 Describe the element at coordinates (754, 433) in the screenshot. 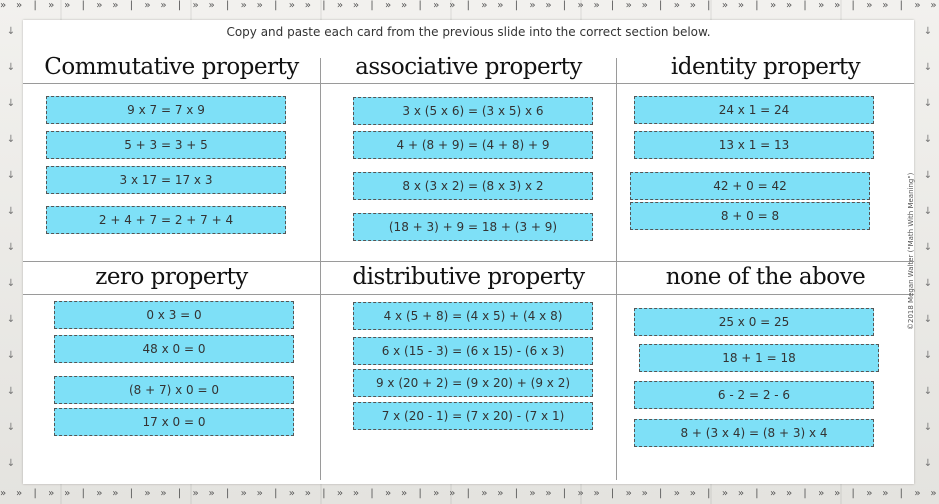

I see `card-none-4: 8 + (3 x 4) = (8 + 3) x 4` at that location.